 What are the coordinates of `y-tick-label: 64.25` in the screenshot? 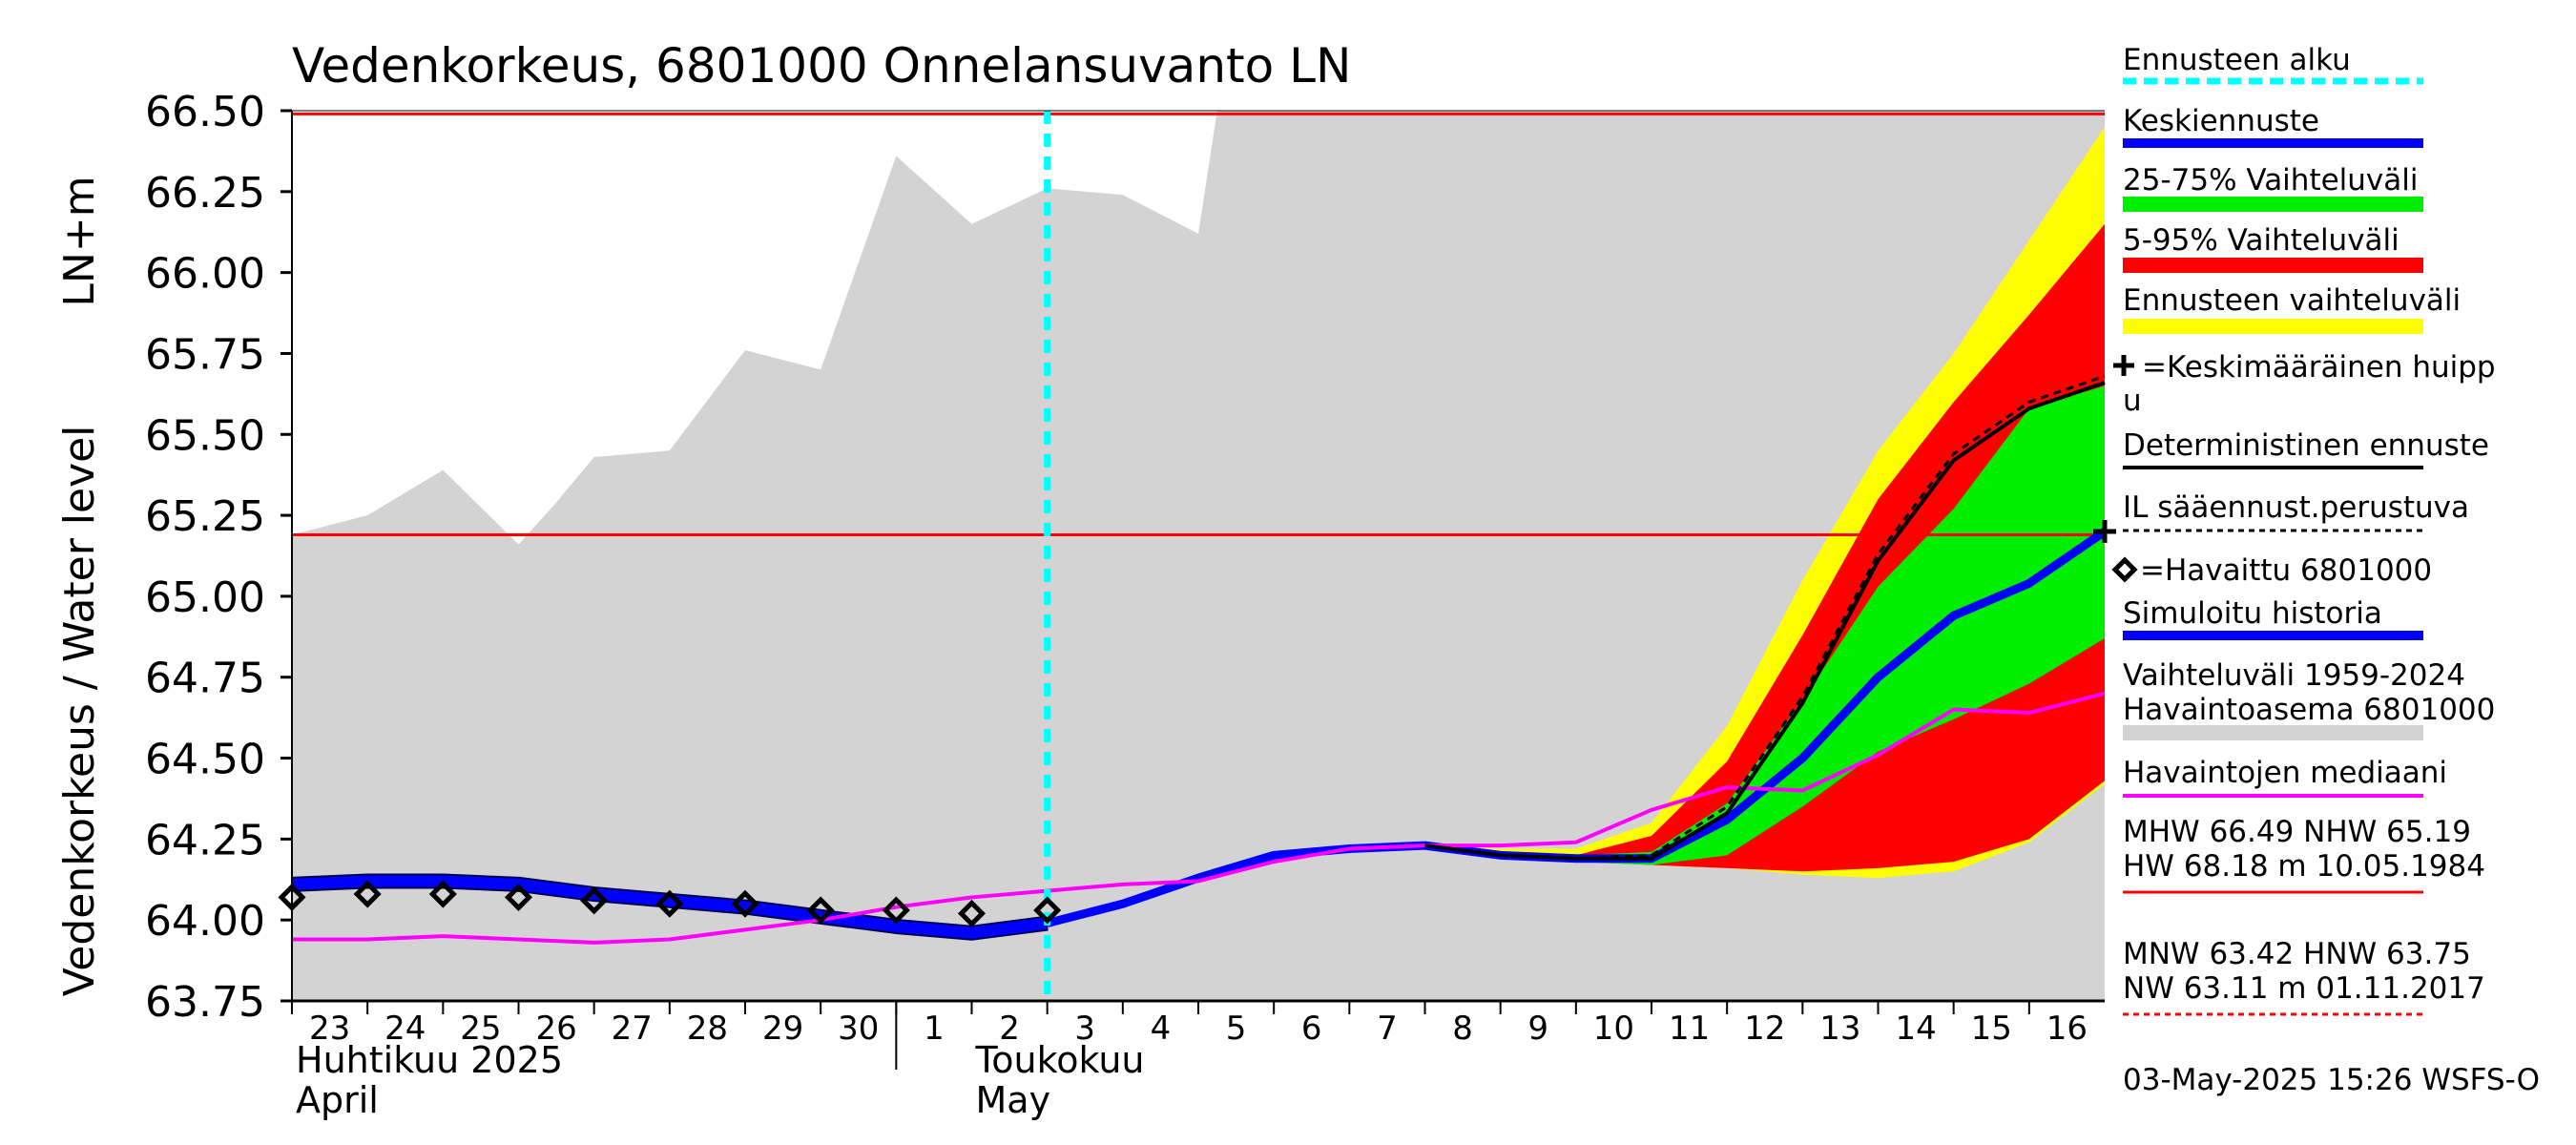 It's located at (205, 840).